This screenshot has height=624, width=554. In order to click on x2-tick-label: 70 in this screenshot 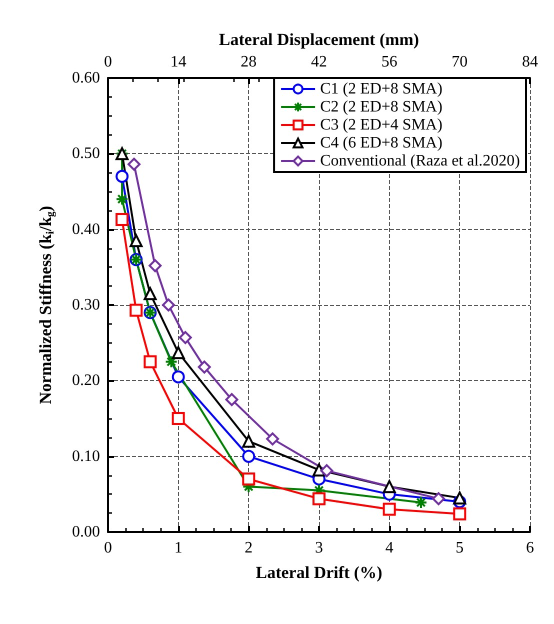, I will do `click(460, 62)`.